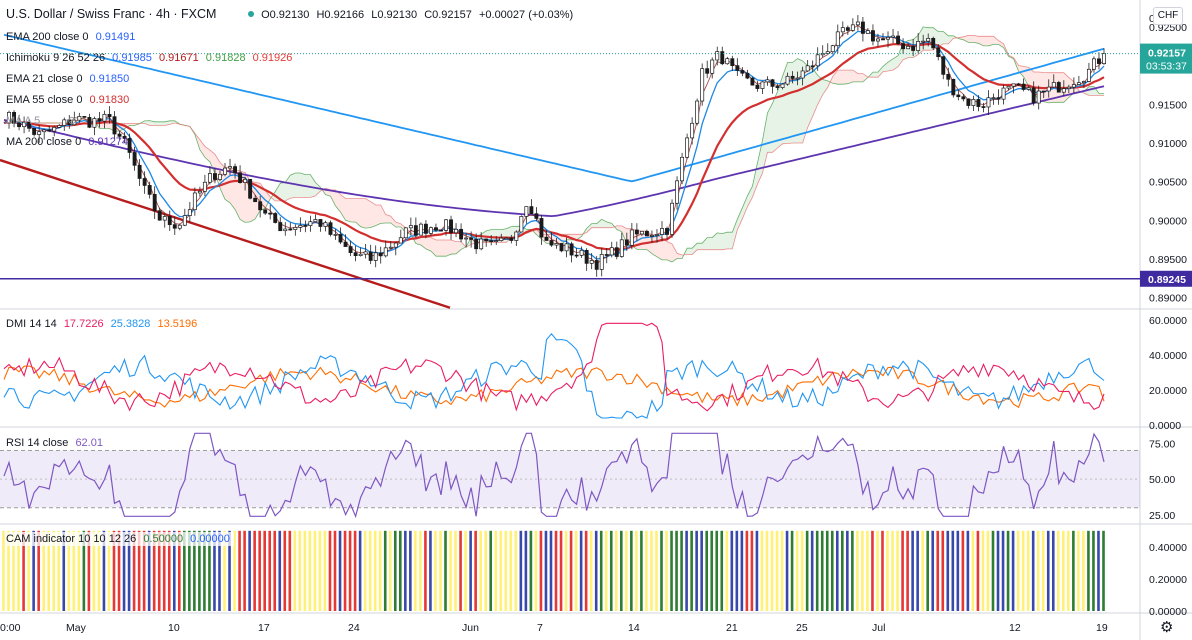 The height and width of the screenshot is (640, 1192). Describe the element at coordinates (1166, 627) in the screenshot. I see `gear-icon: ⚙` at that location.